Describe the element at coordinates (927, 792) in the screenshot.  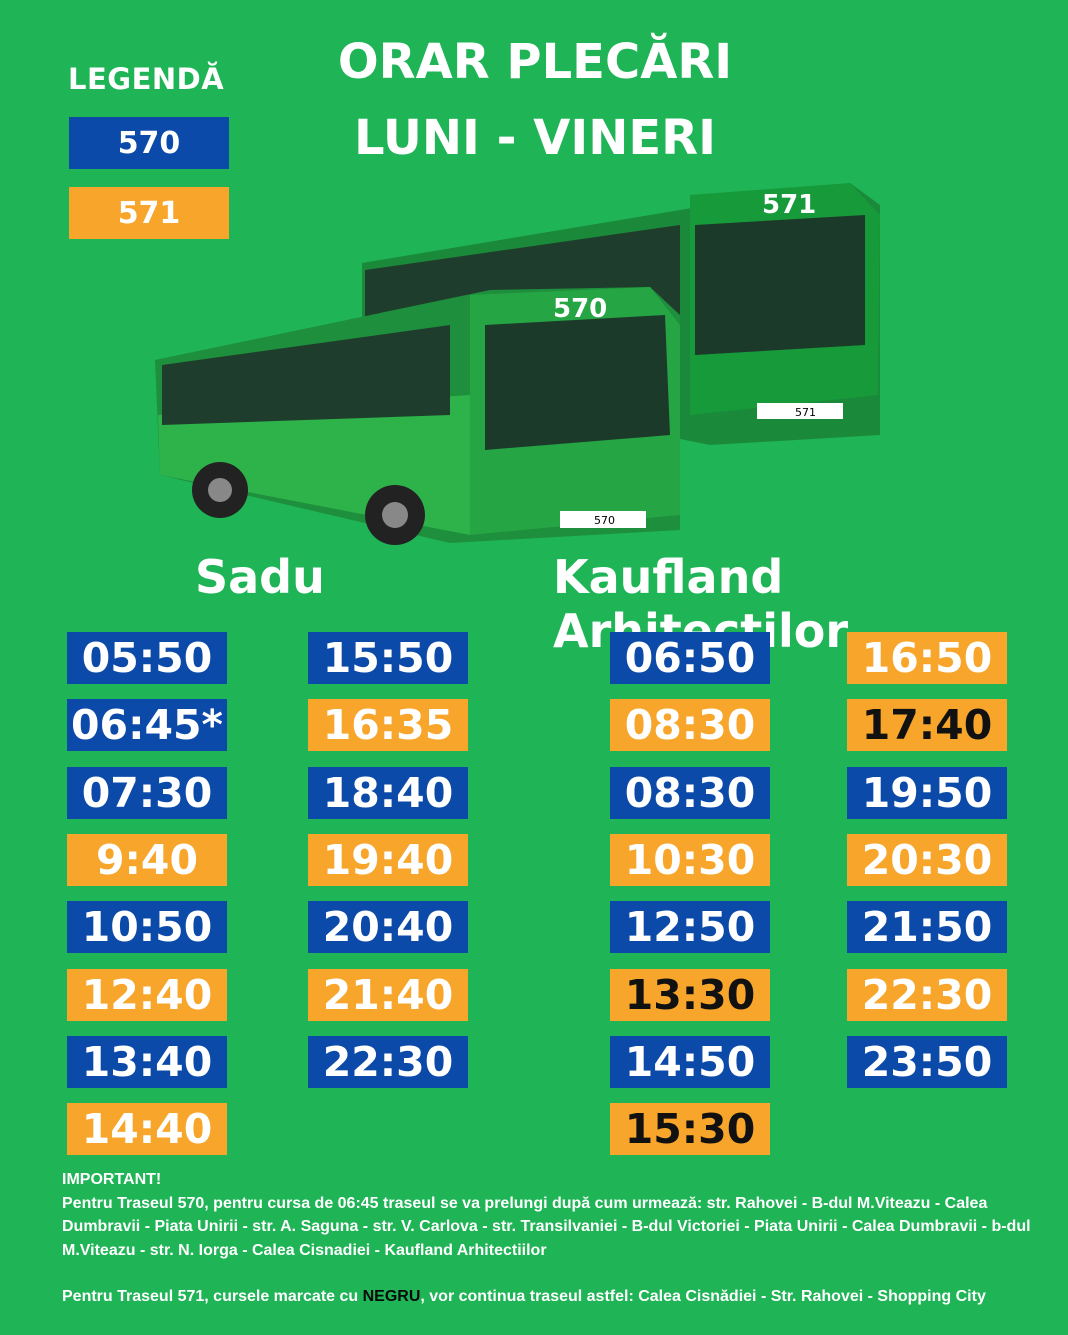
I see `departure-570: 19:50` at that location.